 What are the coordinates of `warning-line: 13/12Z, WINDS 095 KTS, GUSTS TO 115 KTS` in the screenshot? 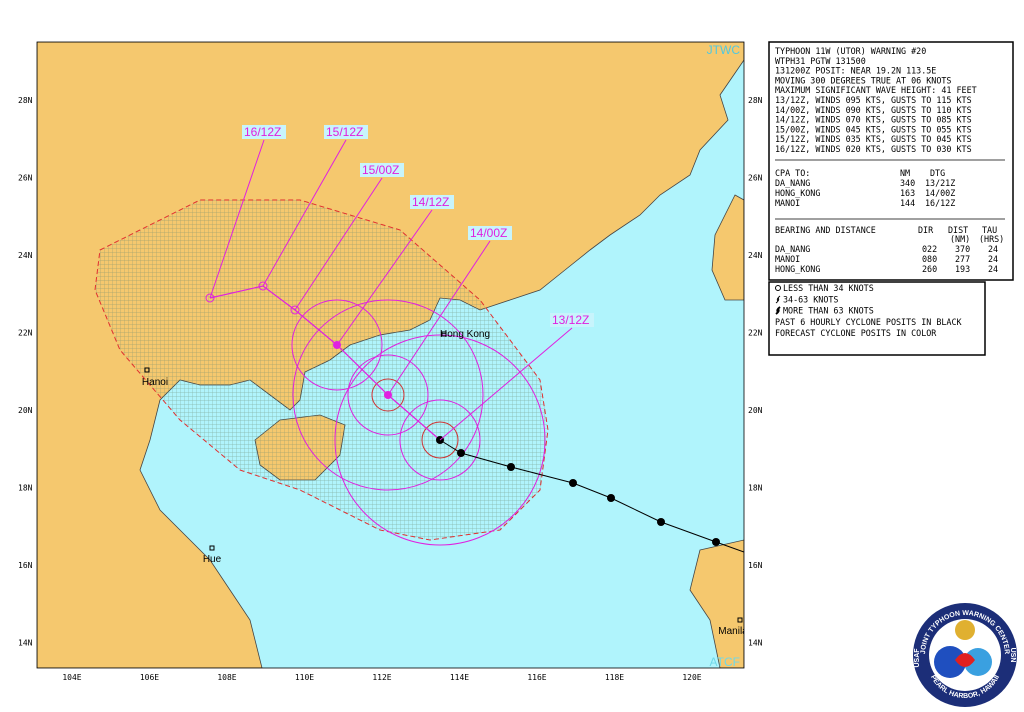 It's located at (873, 100).